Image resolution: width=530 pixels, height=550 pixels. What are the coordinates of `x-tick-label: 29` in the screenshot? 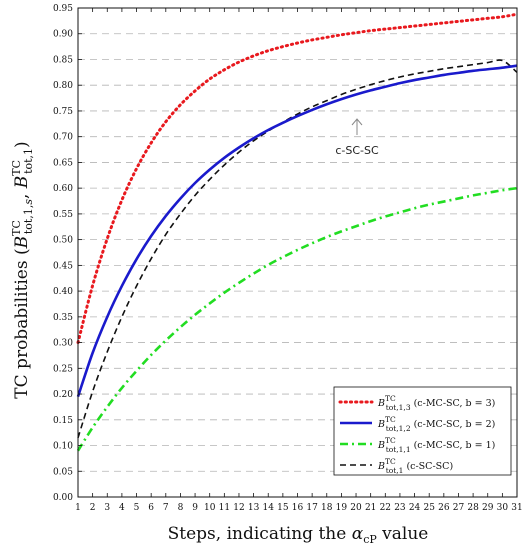 It's located at (488, 508).